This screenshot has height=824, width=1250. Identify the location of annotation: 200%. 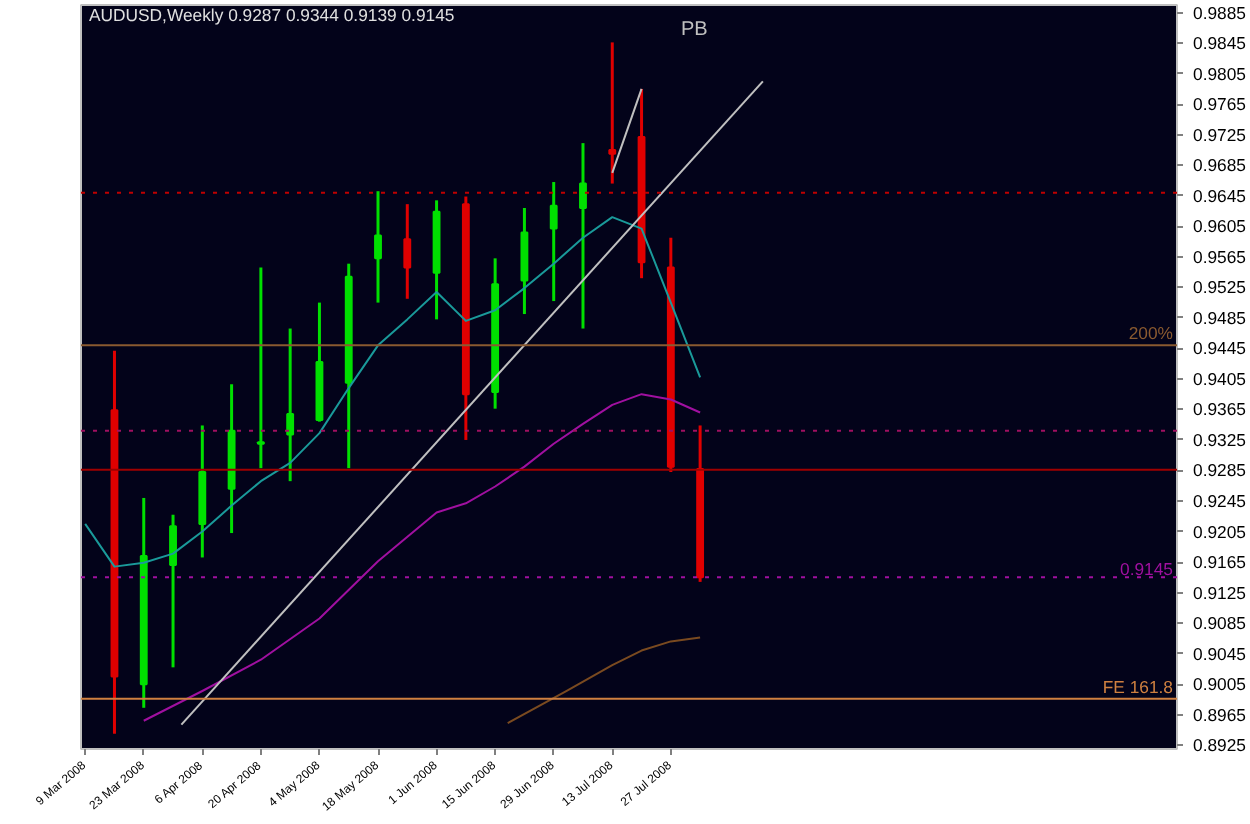
(1151, 333).